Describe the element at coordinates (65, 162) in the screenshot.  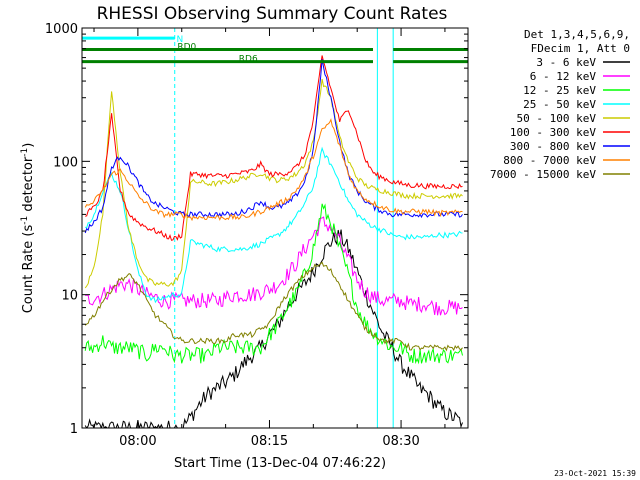
I see `y-tick-label-2: 100` at that location.